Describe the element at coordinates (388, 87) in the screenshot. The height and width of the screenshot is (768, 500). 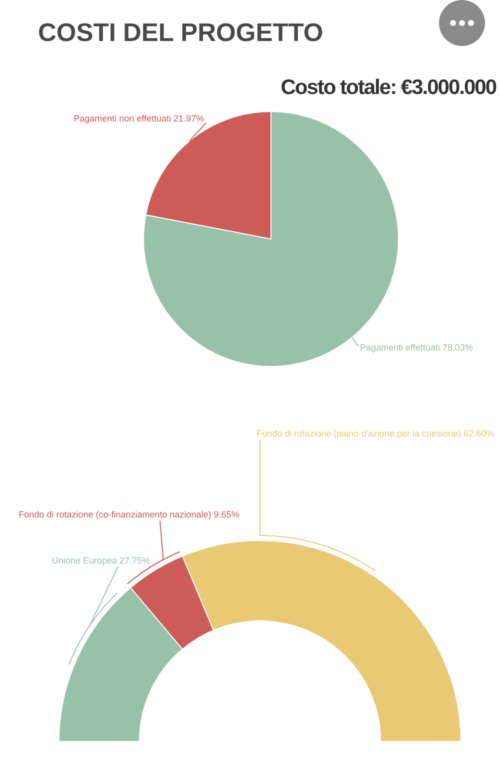
I see `chart-subtitle: Costo totale: €3.000.000` at that location.